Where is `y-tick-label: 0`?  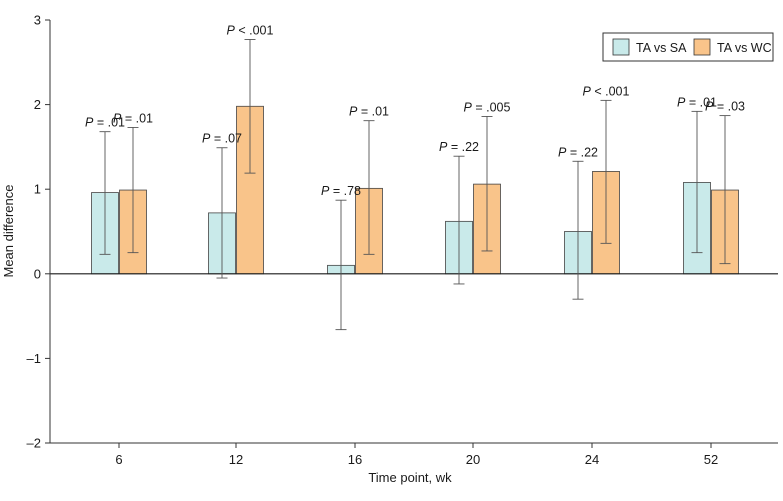 y-tick-label: 0 is located at coordinates (37, 273).